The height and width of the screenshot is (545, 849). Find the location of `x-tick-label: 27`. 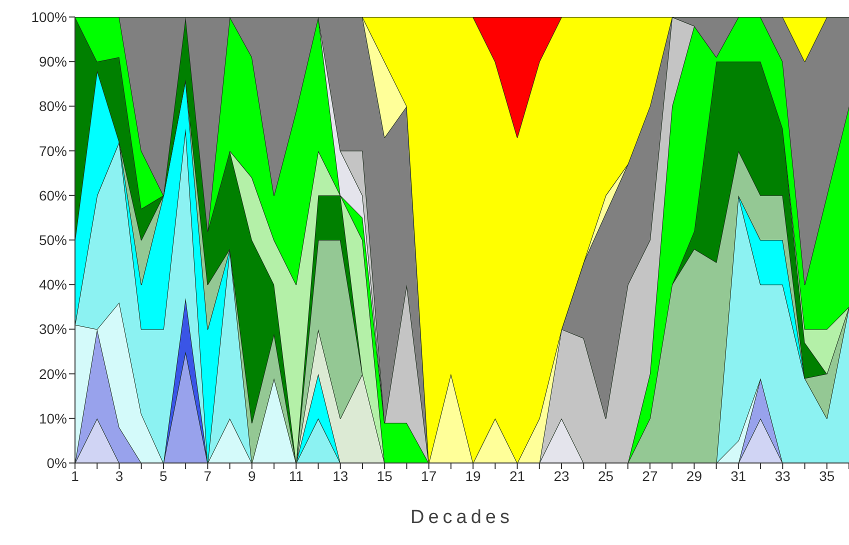

x-tick-label: 27 is located at coordinates (650, 476).